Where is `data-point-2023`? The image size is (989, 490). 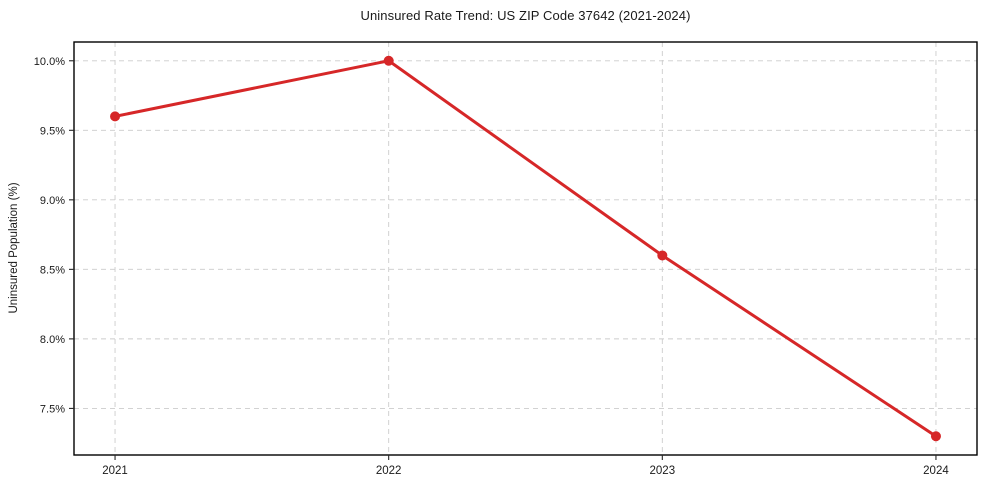
data-point-2023 is located at coordinates (662, 255).